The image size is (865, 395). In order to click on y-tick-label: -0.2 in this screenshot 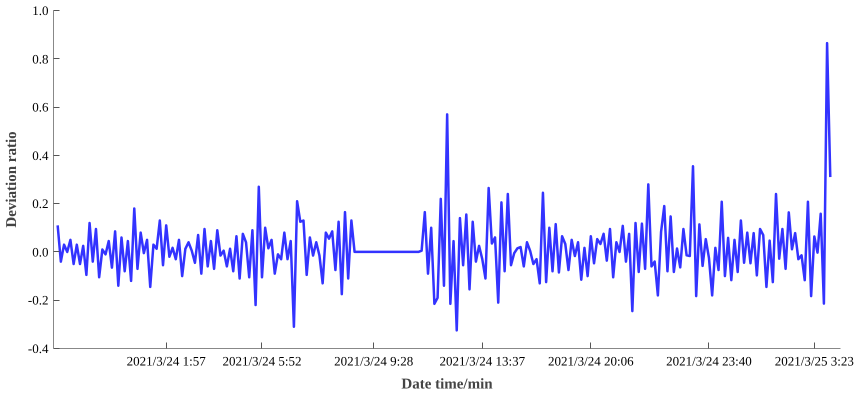, I will do `click(38, 300)`.